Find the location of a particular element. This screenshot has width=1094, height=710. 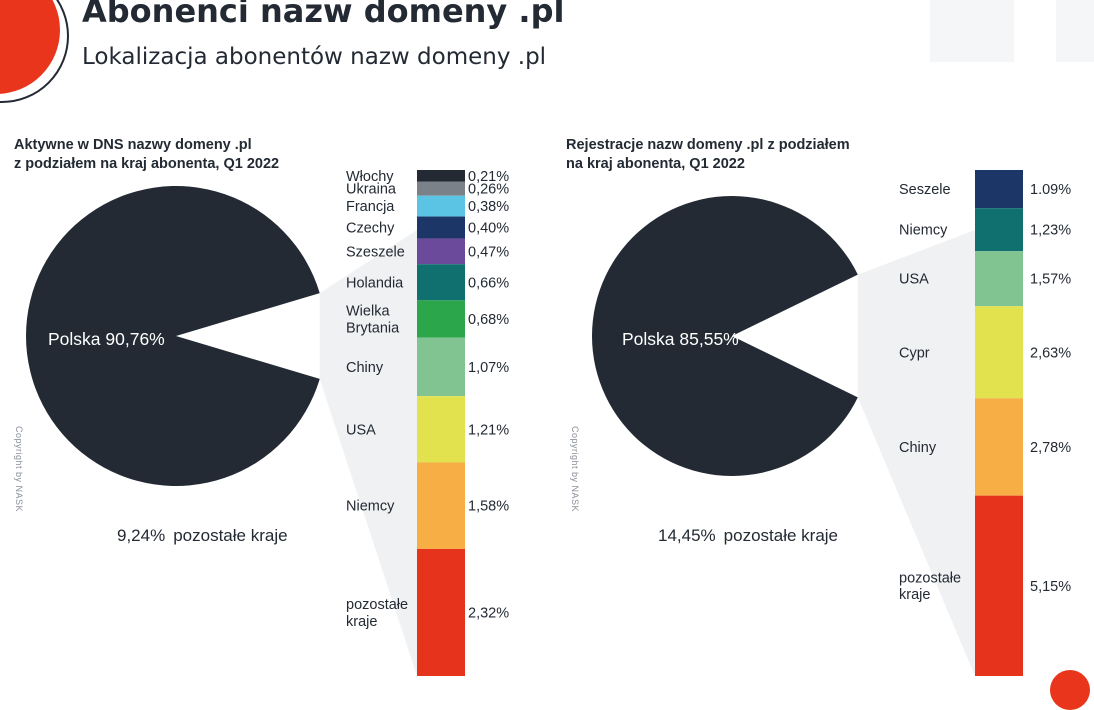

chart1-bar-segment-usa is located at coordinates (441, 429).